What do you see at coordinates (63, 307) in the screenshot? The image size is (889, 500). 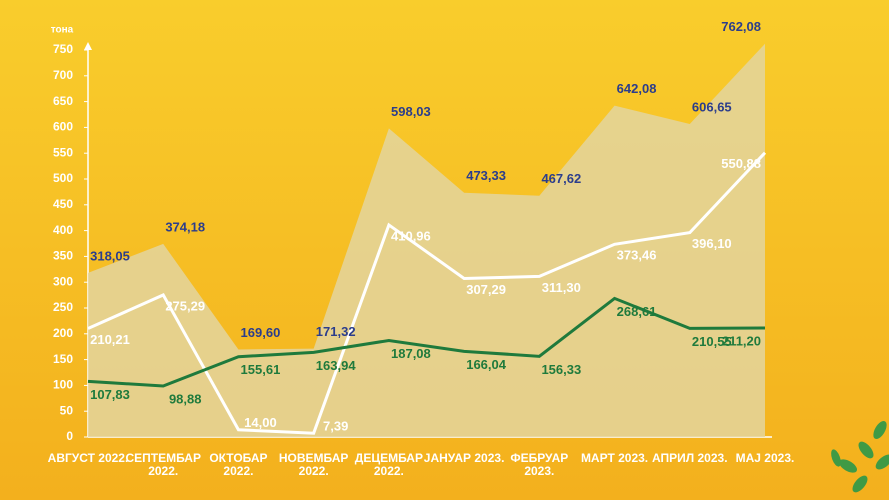 I see `y-tick-label: 250` at bounding box center [63, 307].